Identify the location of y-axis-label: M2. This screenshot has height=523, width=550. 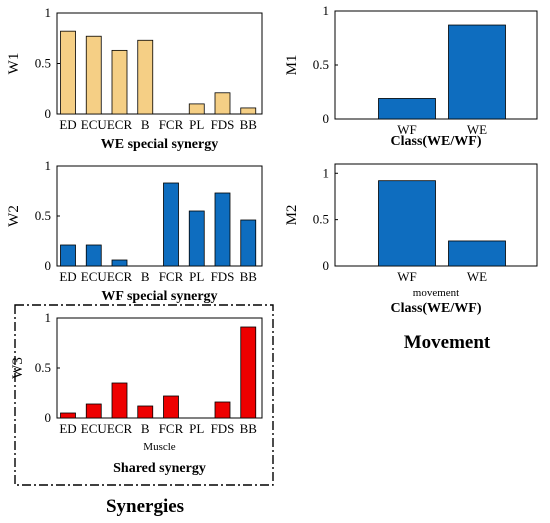
(292, 215).